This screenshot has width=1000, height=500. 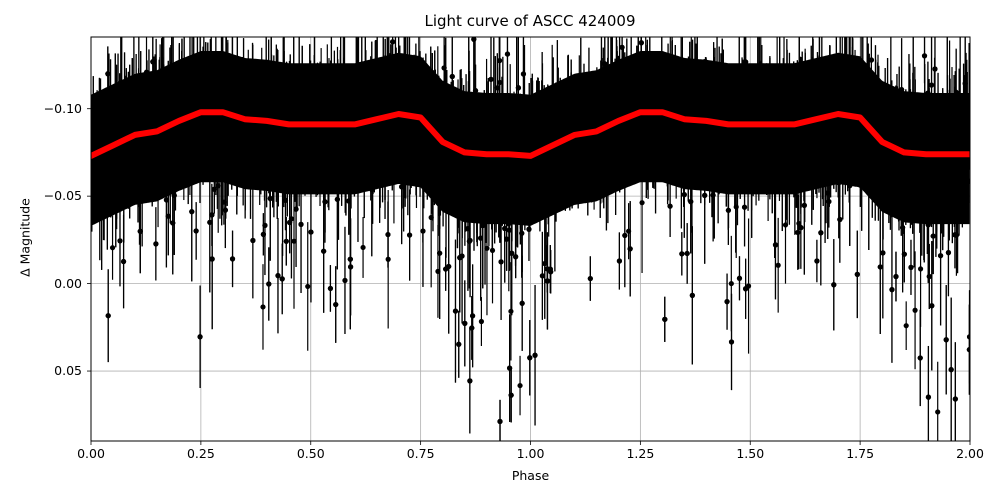 What do you see at coordinates (970, 453) in the screenshot?
I see `x-tick-label: 2.00` at bounding box center [970, 453].